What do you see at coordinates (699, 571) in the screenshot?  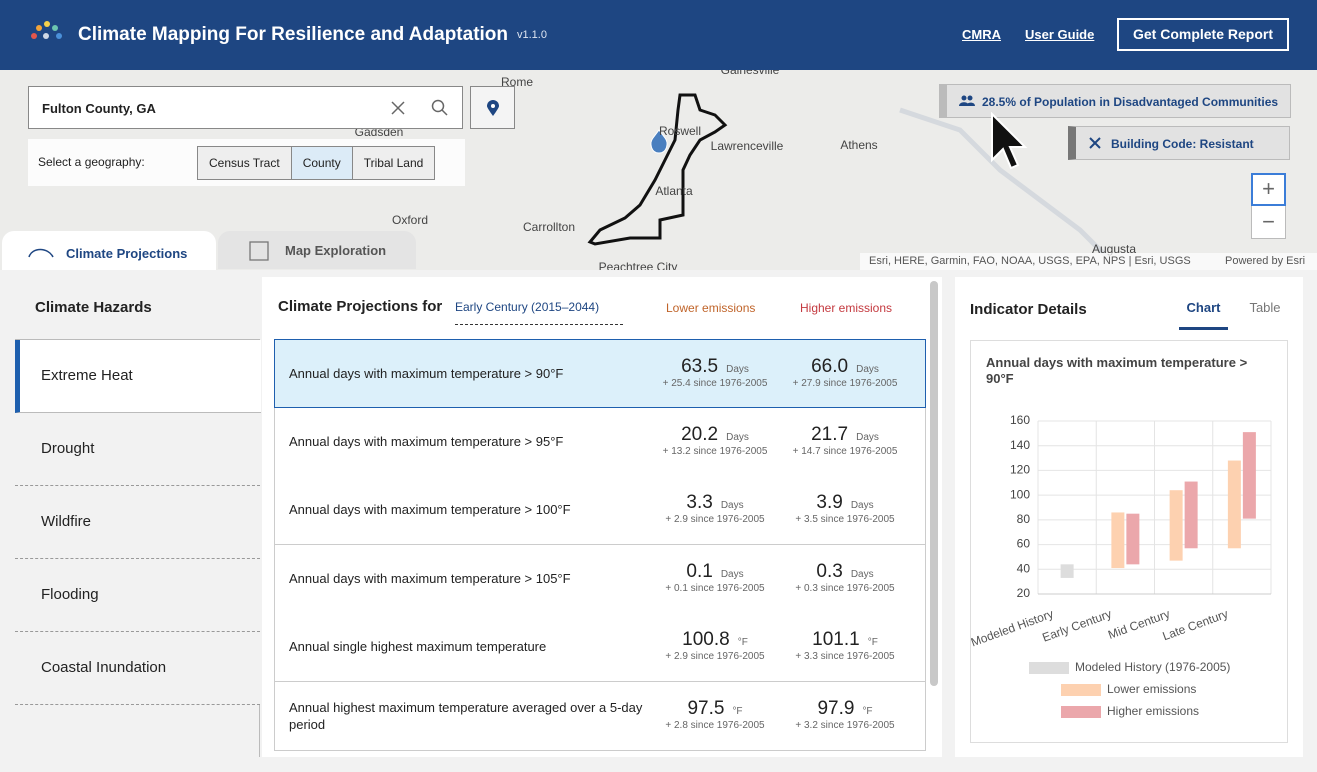 I see `value: 0.1` at bounding box center [699, 571].